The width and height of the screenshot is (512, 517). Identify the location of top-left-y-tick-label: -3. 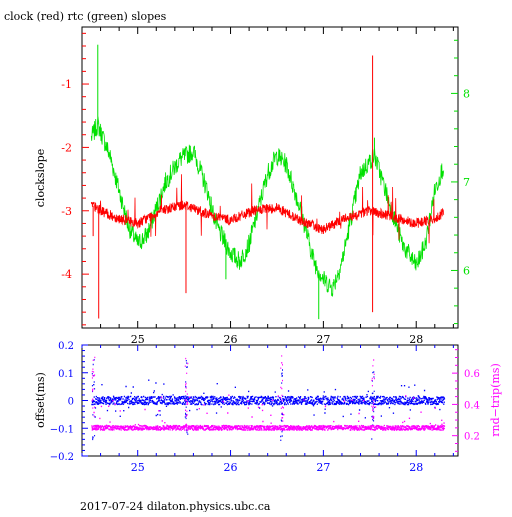
(66, 211).